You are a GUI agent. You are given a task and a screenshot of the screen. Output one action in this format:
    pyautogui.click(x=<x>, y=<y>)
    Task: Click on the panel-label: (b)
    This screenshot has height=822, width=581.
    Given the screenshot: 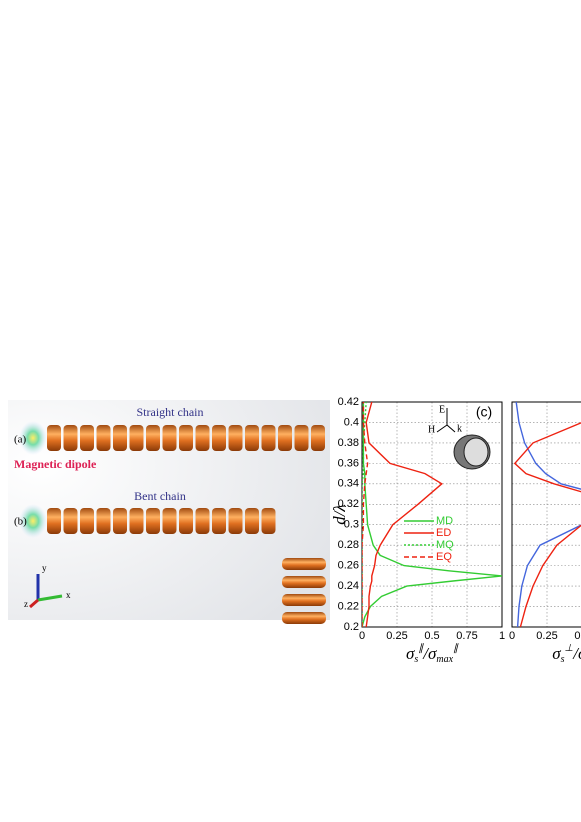 What is the action you would take?
    pyautogui.click(x=20, y=522)
    